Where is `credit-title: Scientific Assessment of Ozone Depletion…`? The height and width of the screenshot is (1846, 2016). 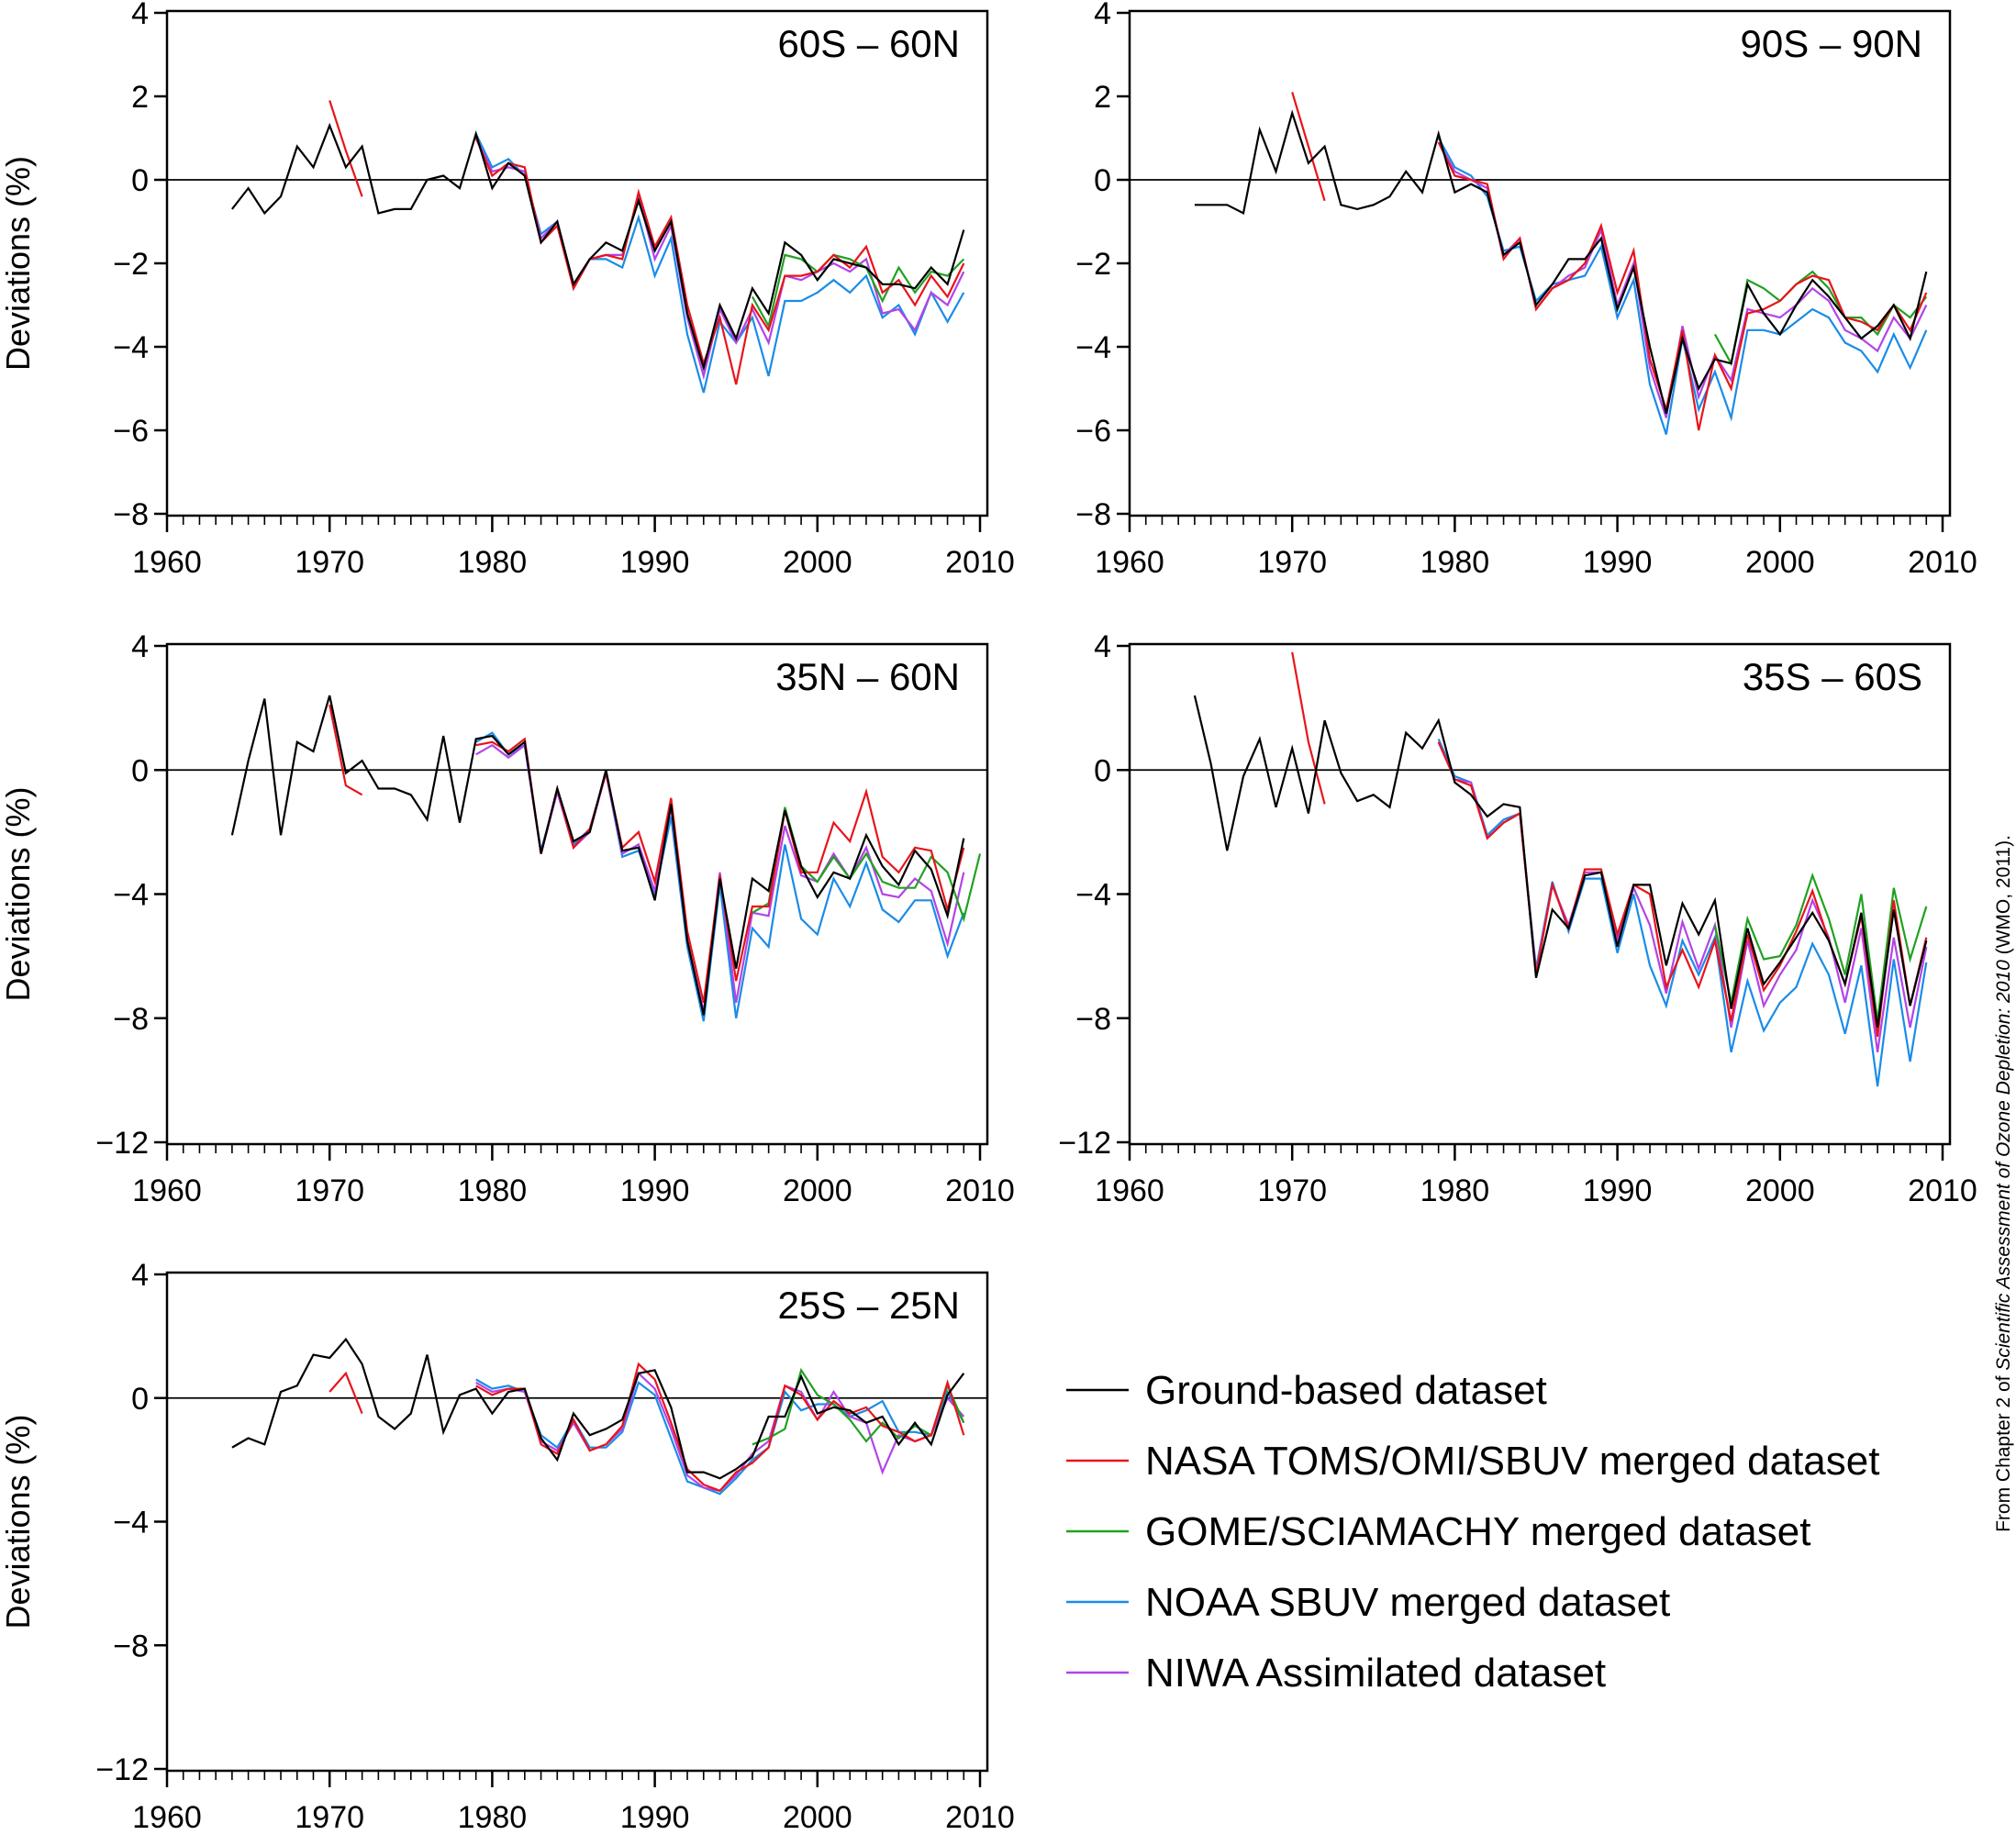 credit-title: Scientific Assessment of Ozone Depletion… is located at coordinates (2003, 1165).